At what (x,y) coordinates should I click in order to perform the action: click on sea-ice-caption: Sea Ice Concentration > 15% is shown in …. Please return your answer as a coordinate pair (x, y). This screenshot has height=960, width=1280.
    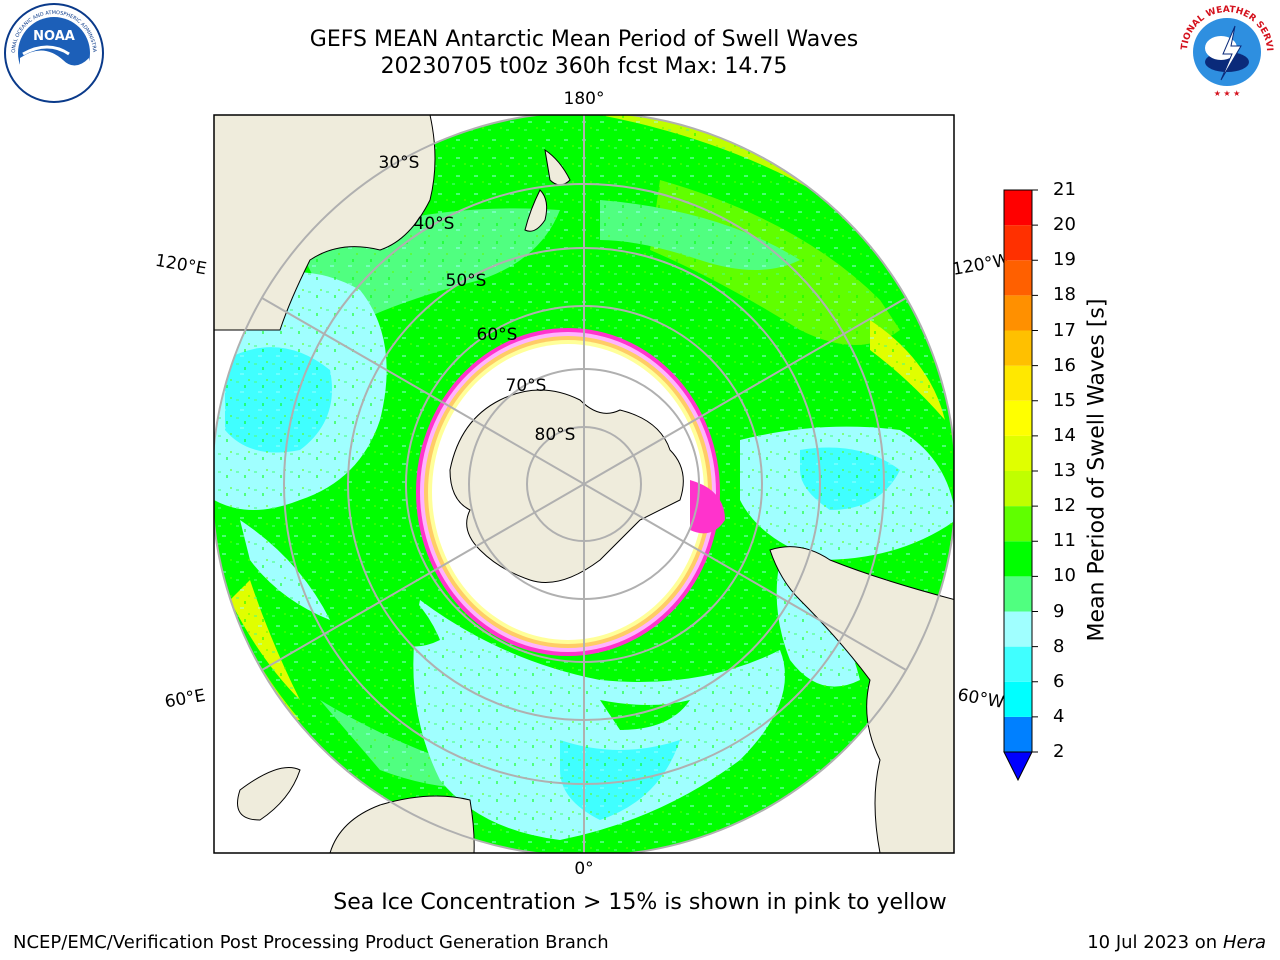
    Looking at the image, I should click on (640, 902).